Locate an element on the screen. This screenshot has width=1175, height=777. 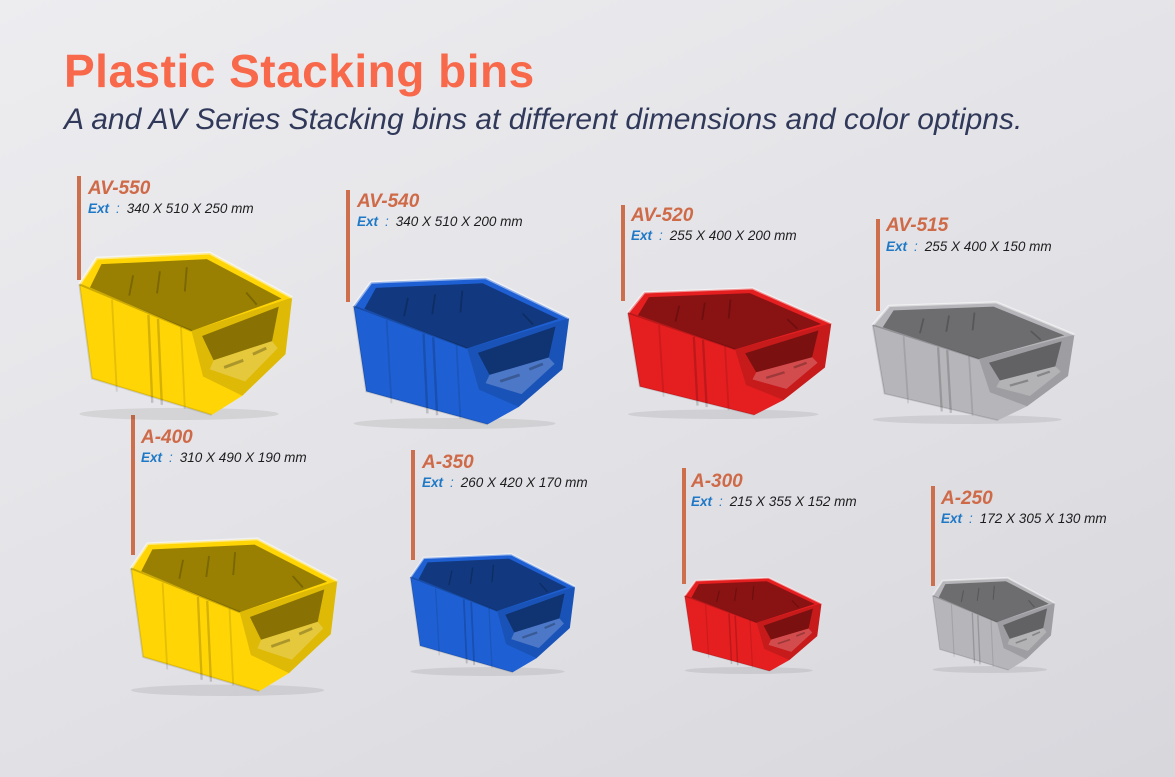
product-ext-row: Ext:255 X 400 X 150 mm is located at coordinates (969, 246).